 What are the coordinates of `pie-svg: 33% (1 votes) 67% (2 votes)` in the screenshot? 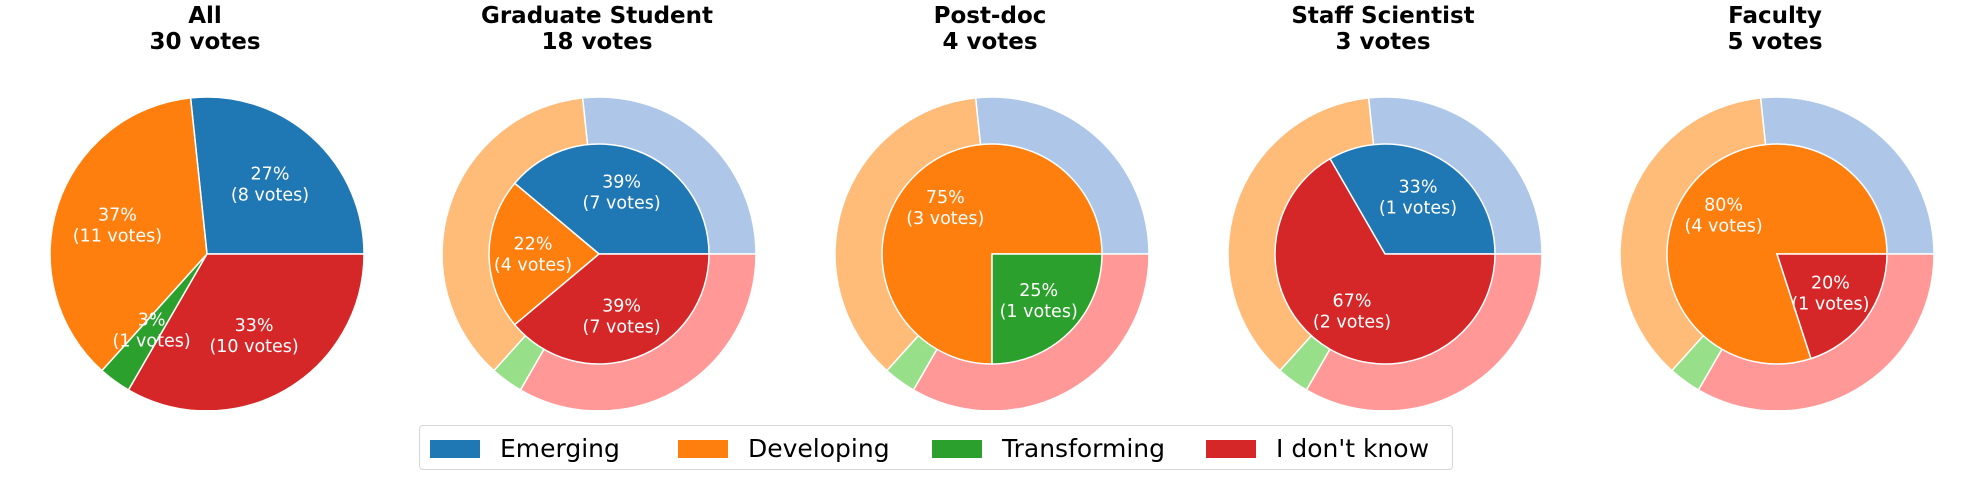 It's located at (1385, 253).